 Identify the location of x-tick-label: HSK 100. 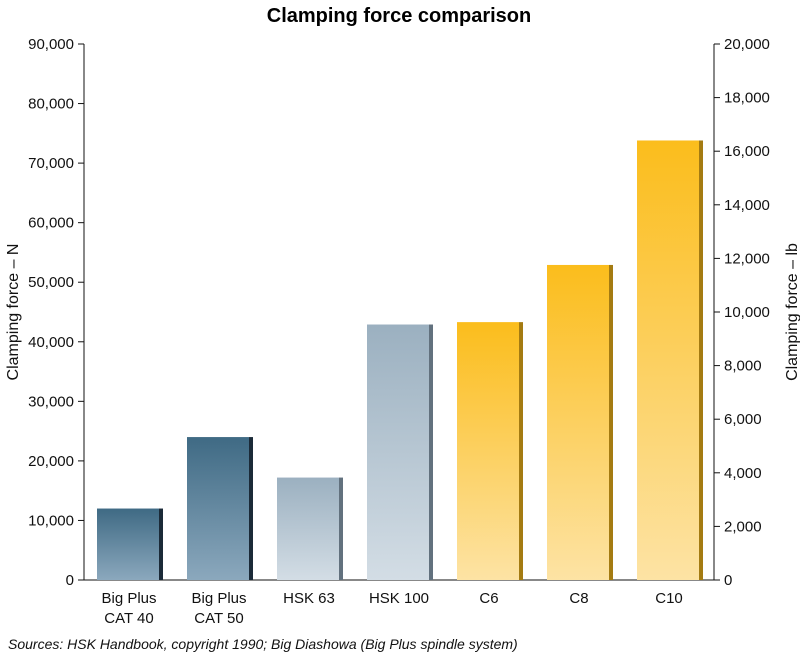
(399, 598).